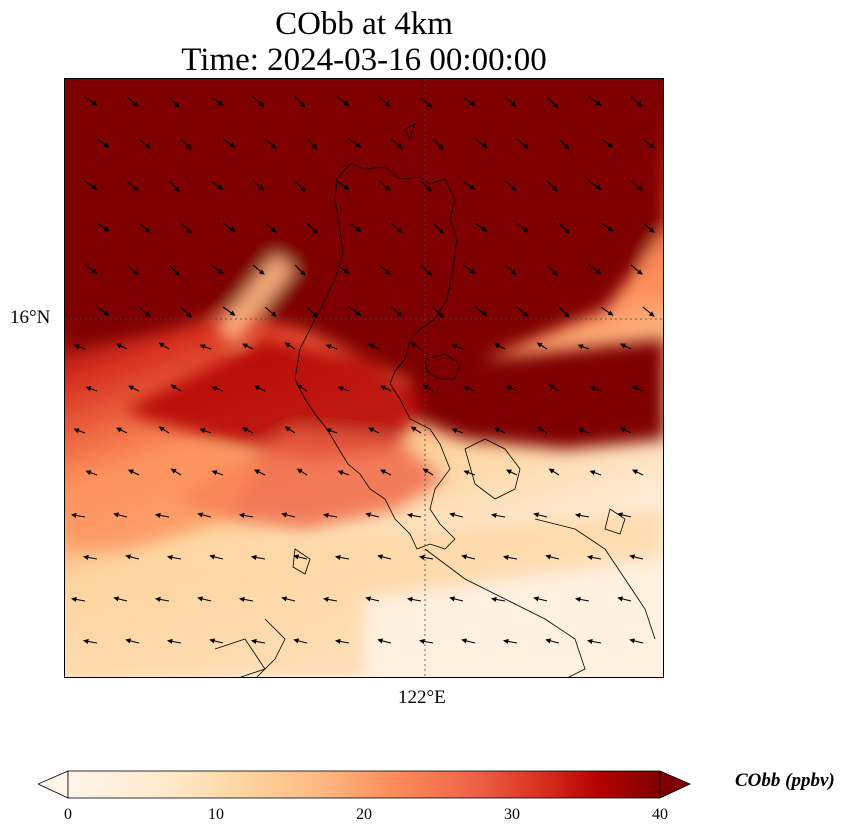 This screenshot has height=836, width=854. I want to click on map-title: CObb at 4km, so click(364, 24).